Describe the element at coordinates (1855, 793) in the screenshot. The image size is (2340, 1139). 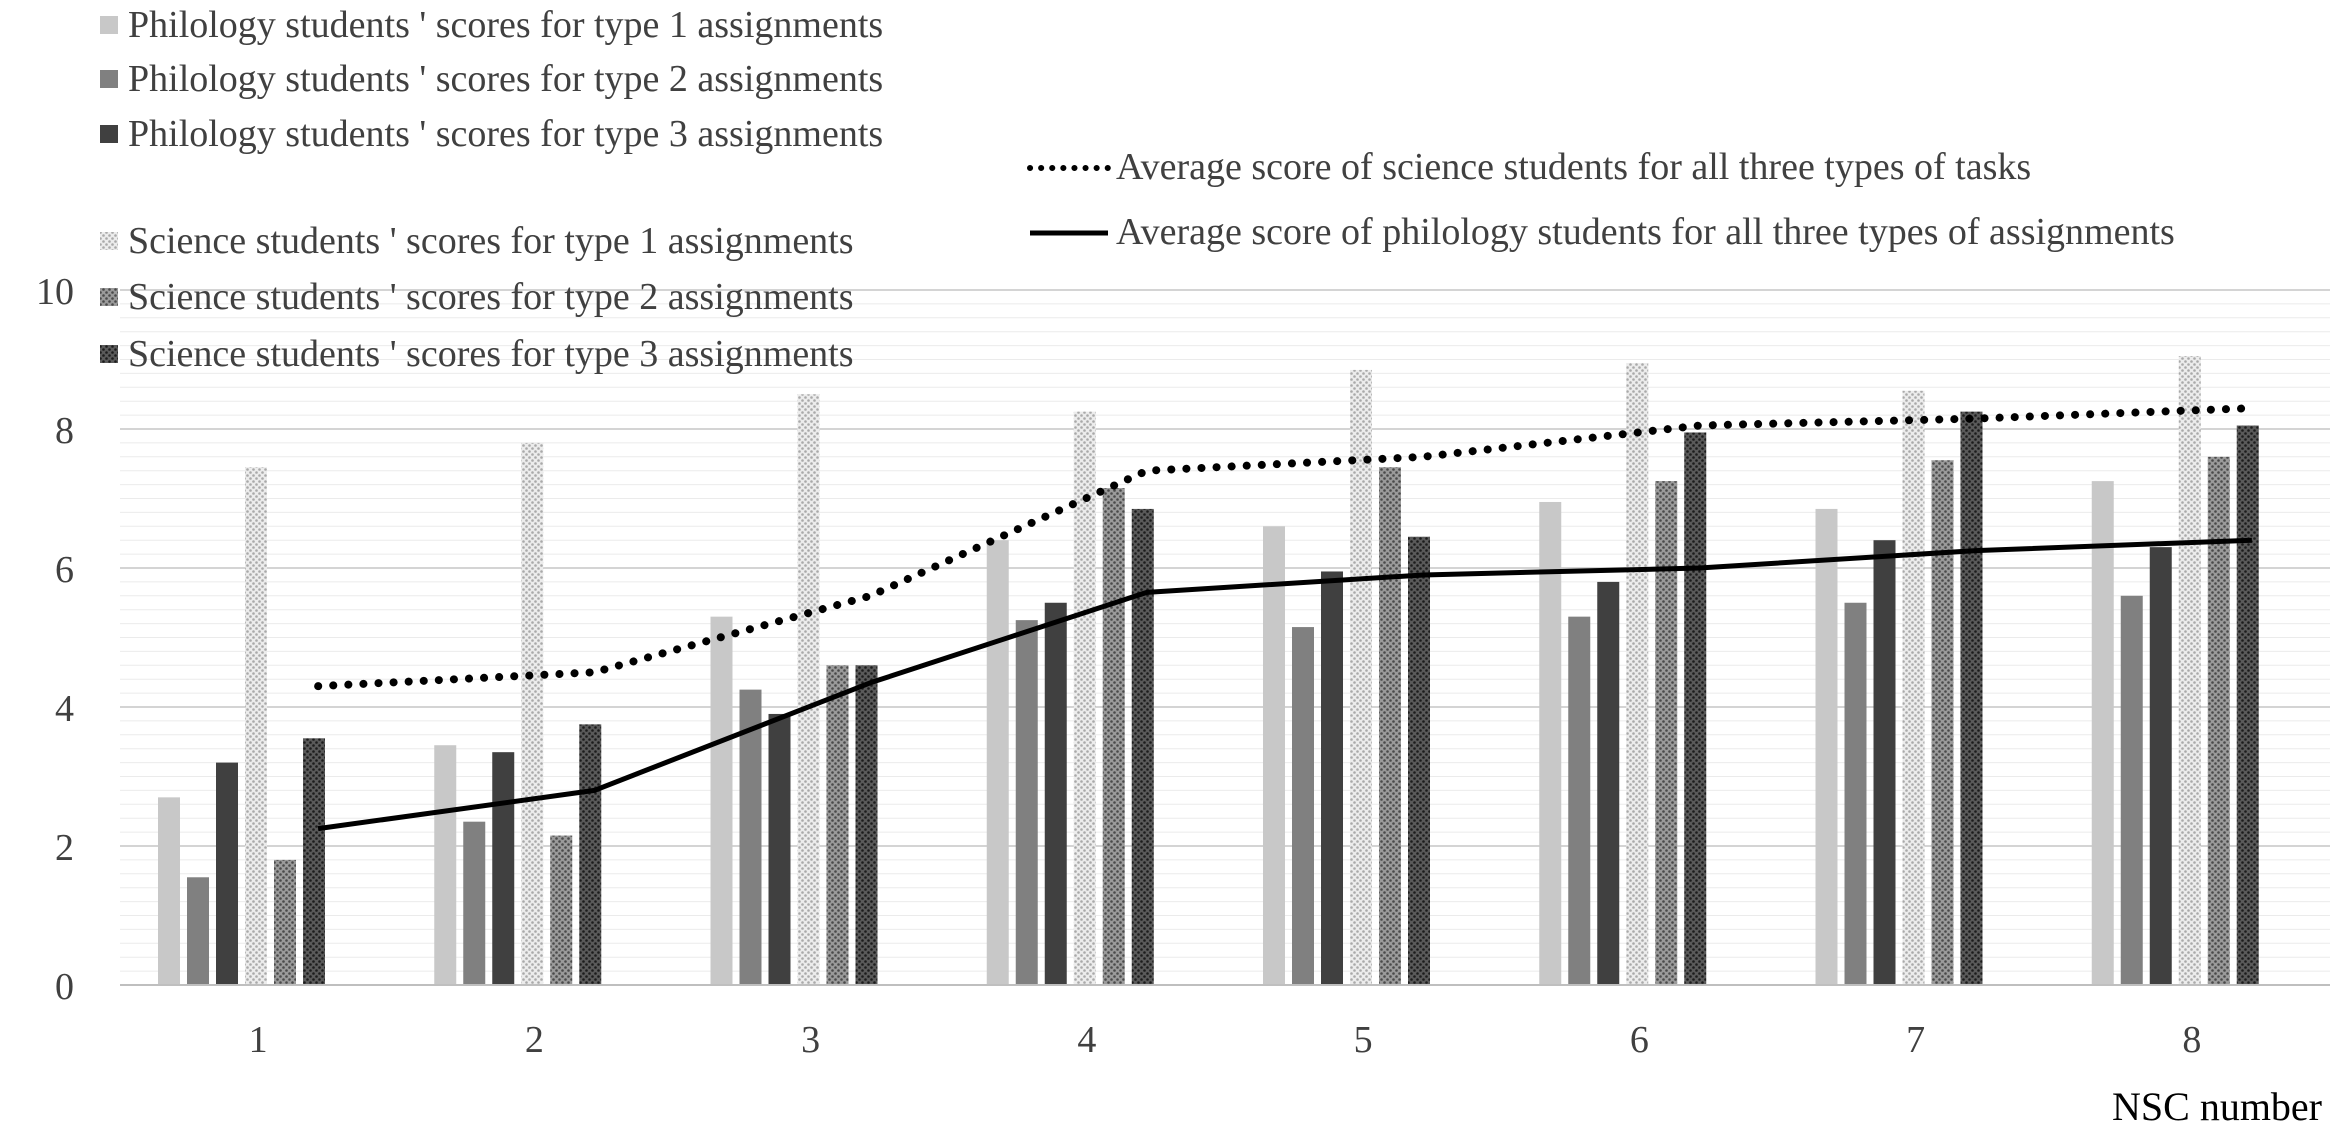
I see `bar-series2-cat7` at that location.